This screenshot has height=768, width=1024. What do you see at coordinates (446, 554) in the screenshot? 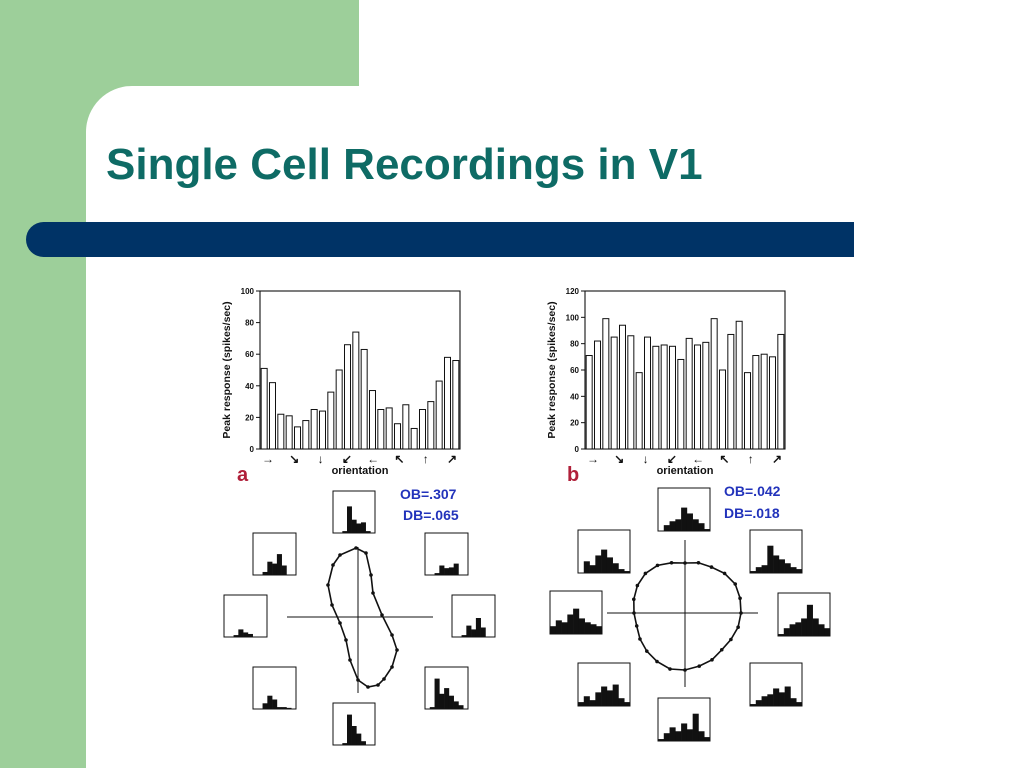
I see `histogram-frame` at bounding box center [446, 554].